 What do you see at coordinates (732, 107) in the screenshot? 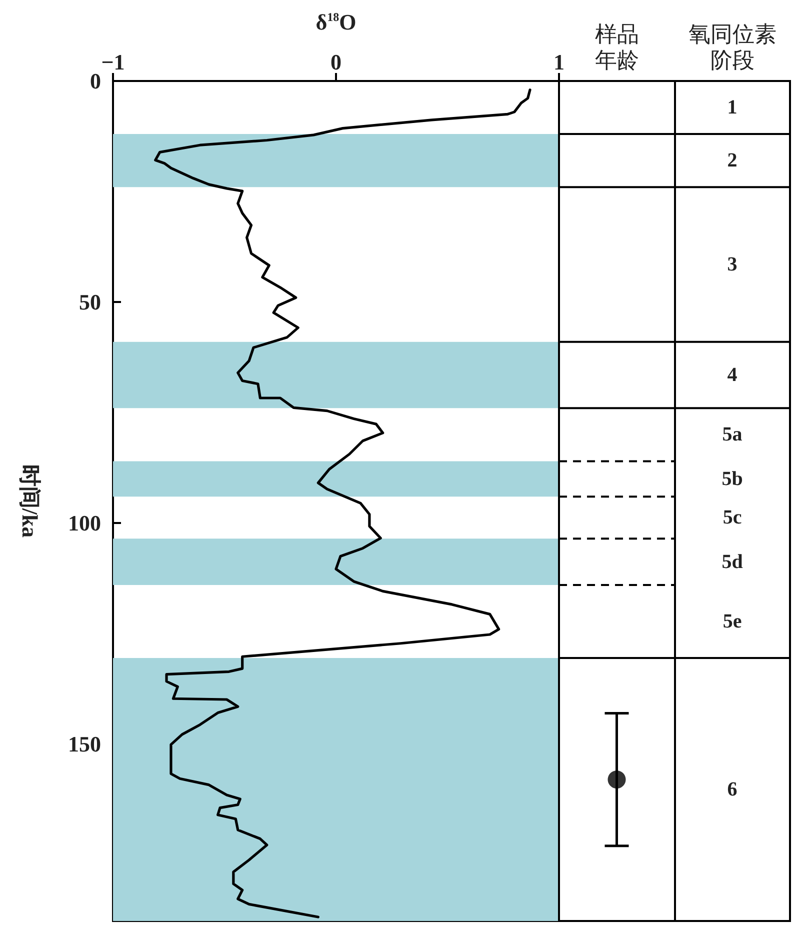
I see `annotation: 1` at bounding box center [732, 107].